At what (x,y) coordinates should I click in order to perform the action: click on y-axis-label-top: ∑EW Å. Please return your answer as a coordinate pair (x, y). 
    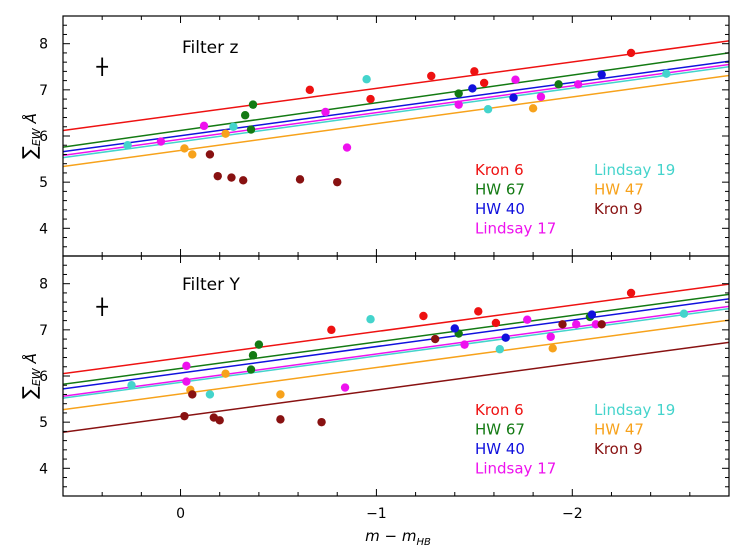
    Looking at the image, I should click on (31, 136).